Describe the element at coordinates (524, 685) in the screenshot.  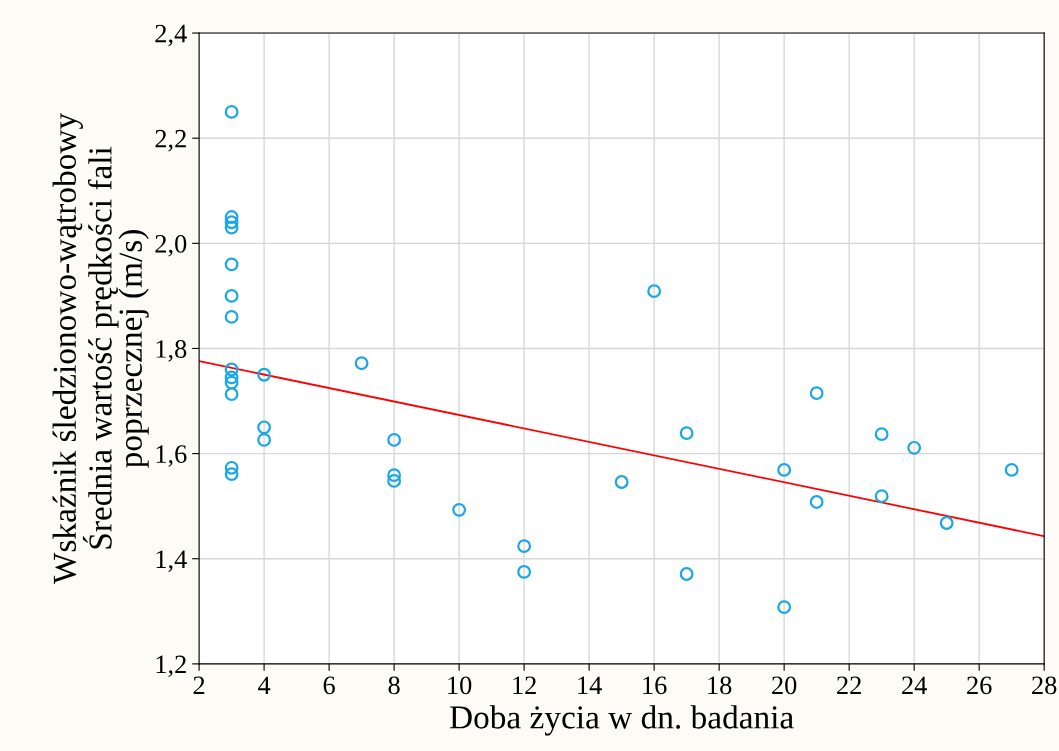
I see `x-tick-label: 12` at that location.